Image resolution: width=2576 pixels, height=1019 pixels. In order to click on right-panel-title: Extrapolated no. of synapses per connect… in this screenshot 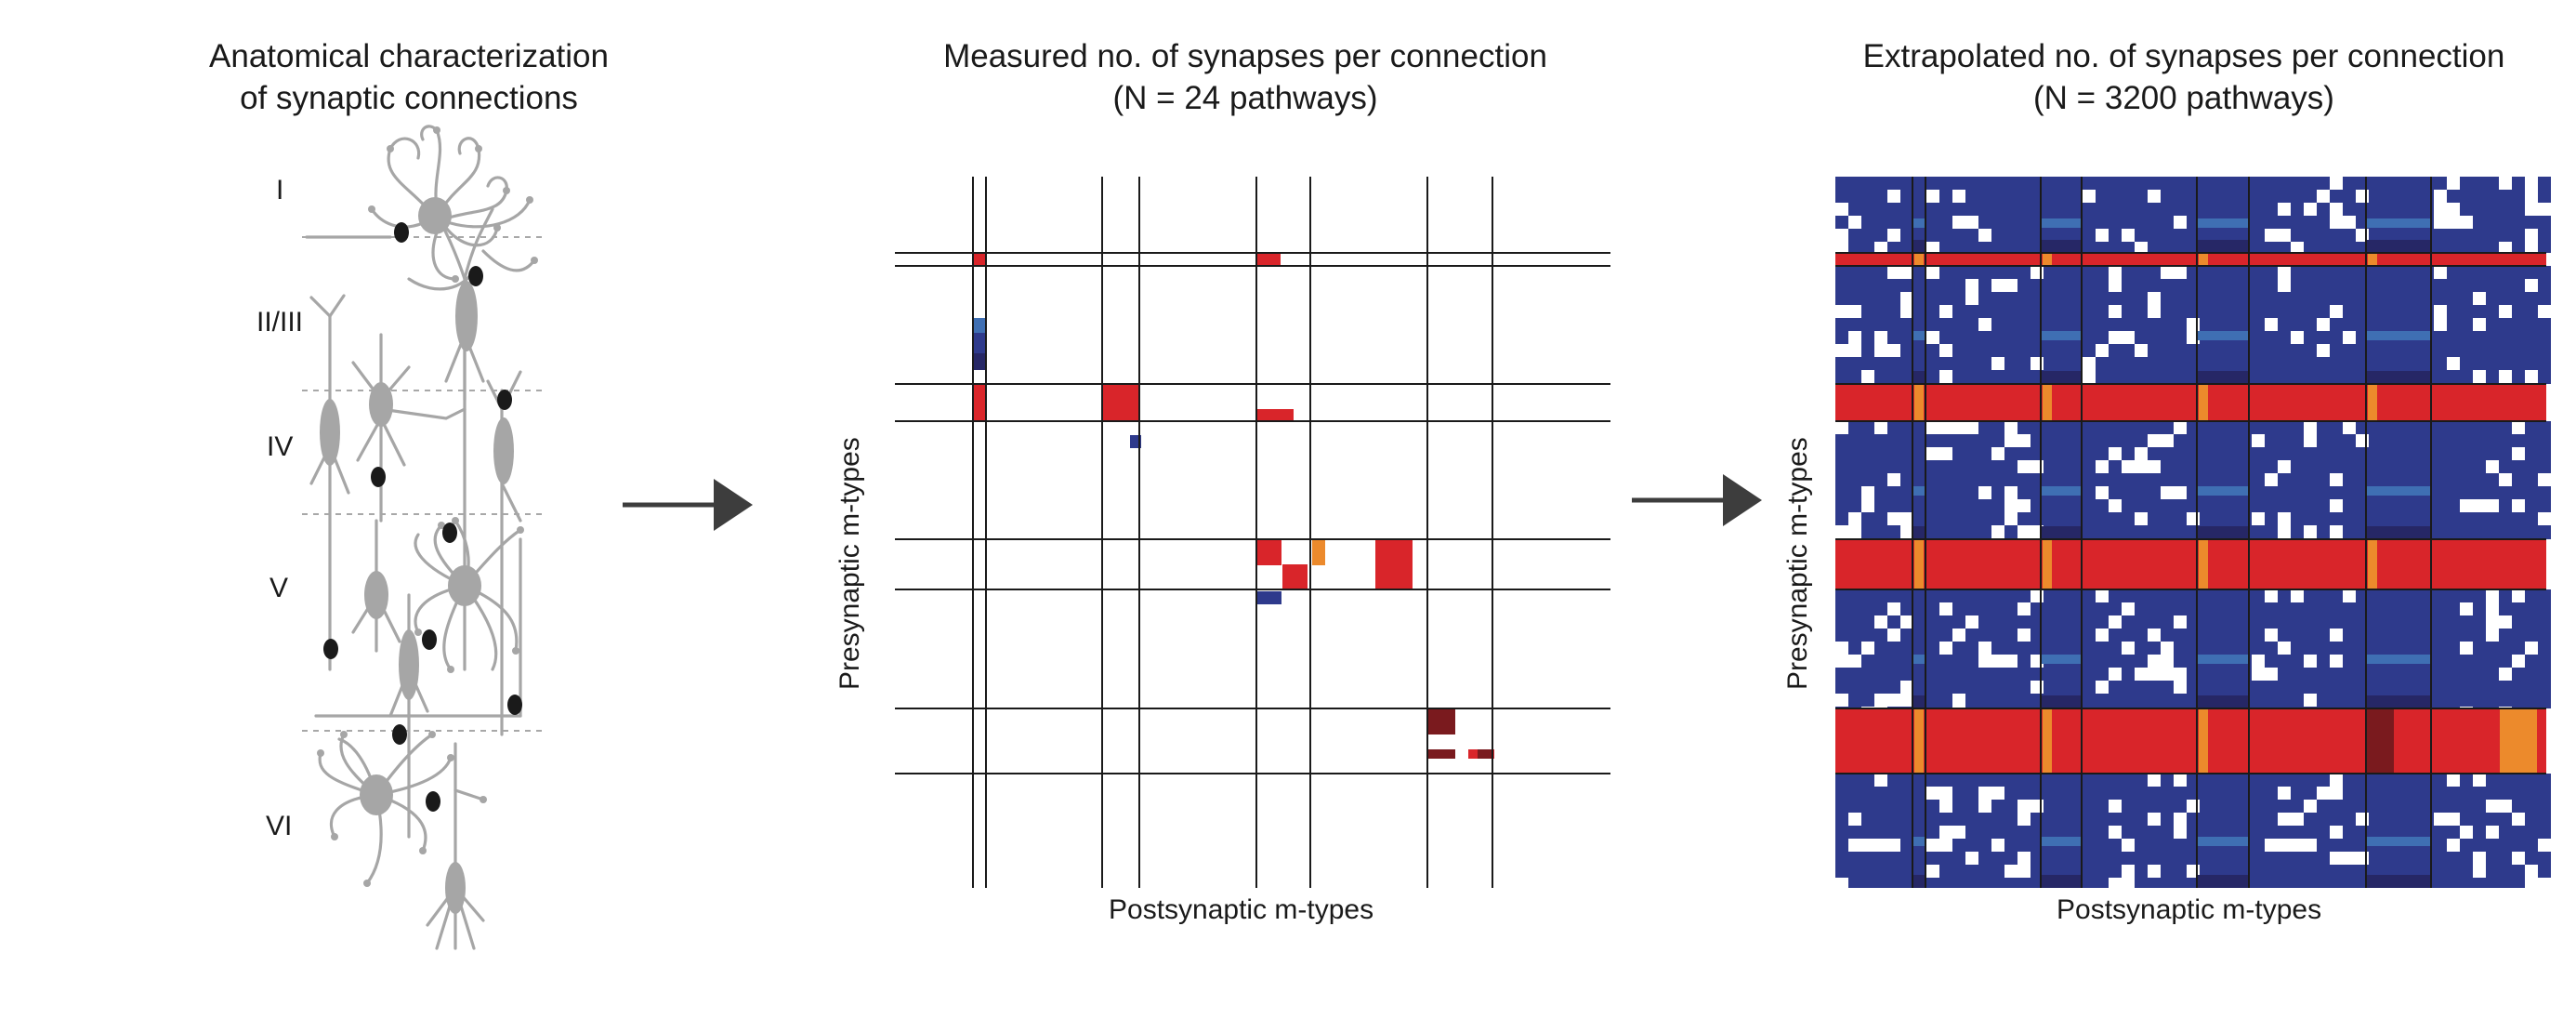, I will do `click(2183, 77)`.